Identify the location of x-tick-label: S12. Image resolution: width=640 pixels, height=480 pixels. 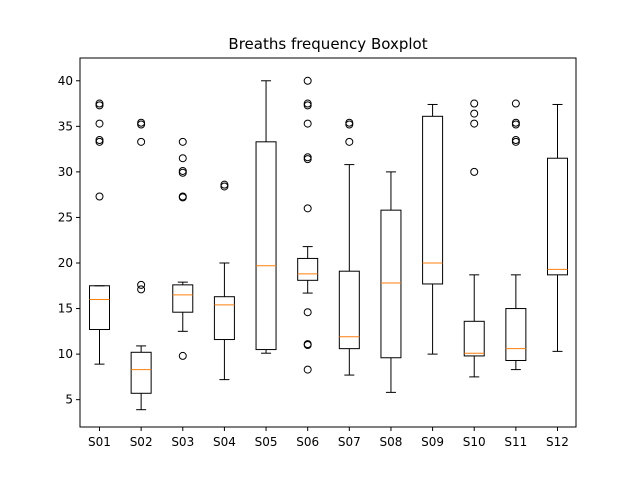
(557, 442).